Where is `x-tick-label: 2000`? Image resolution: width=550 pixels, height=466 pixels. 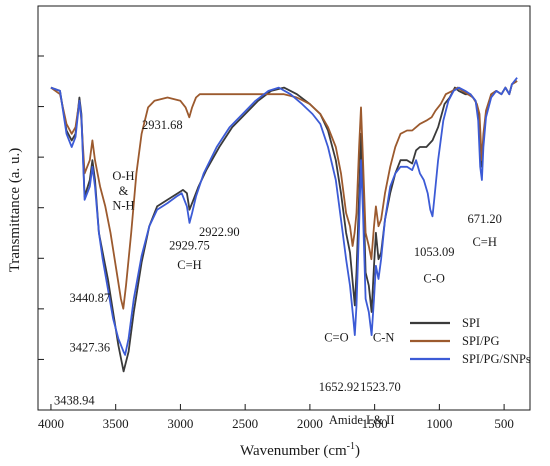
x-tick-label: 2000 is located at coordinates (310, 423).